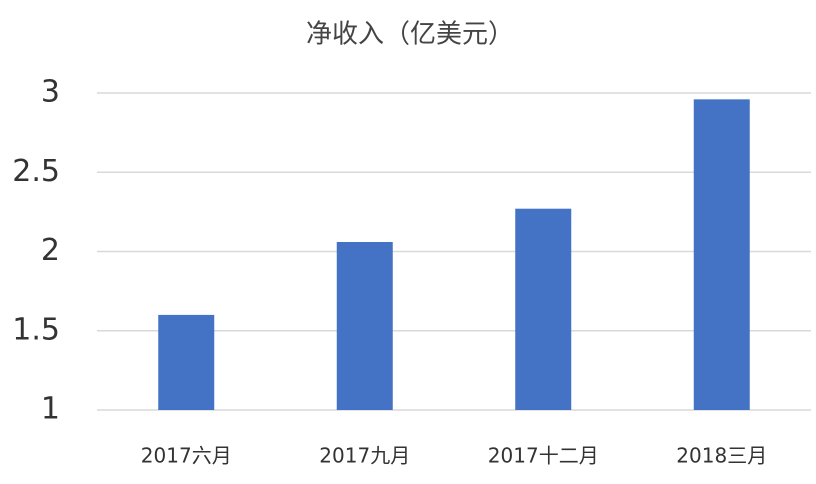 The width and height of the screenshot is (816, 484). I want to click on x-tick-label: 2017十二月, so click(543, 456).